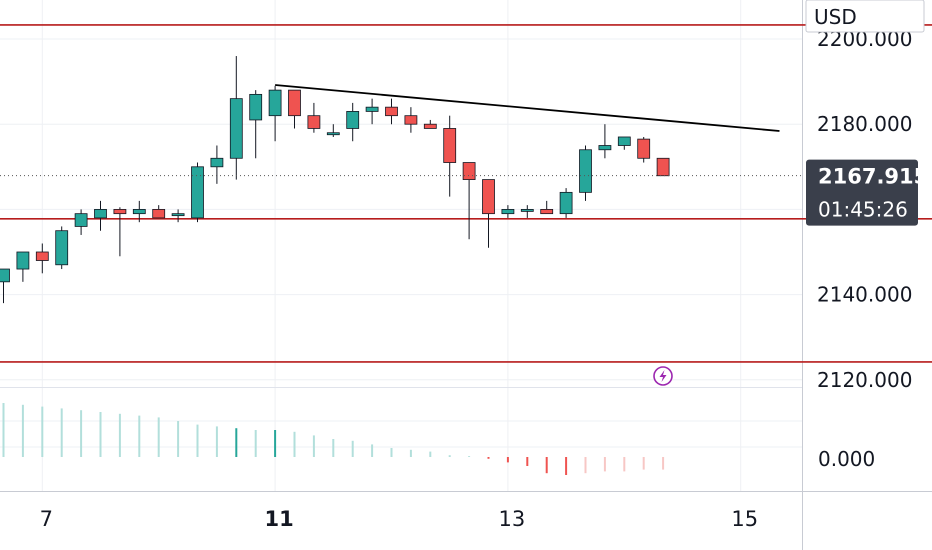 The image size is (932, 550). What do you see at coordinates (278, 519) in the screenshot?
I see `time-tick-label: 11` at bounding box center [278, 519].